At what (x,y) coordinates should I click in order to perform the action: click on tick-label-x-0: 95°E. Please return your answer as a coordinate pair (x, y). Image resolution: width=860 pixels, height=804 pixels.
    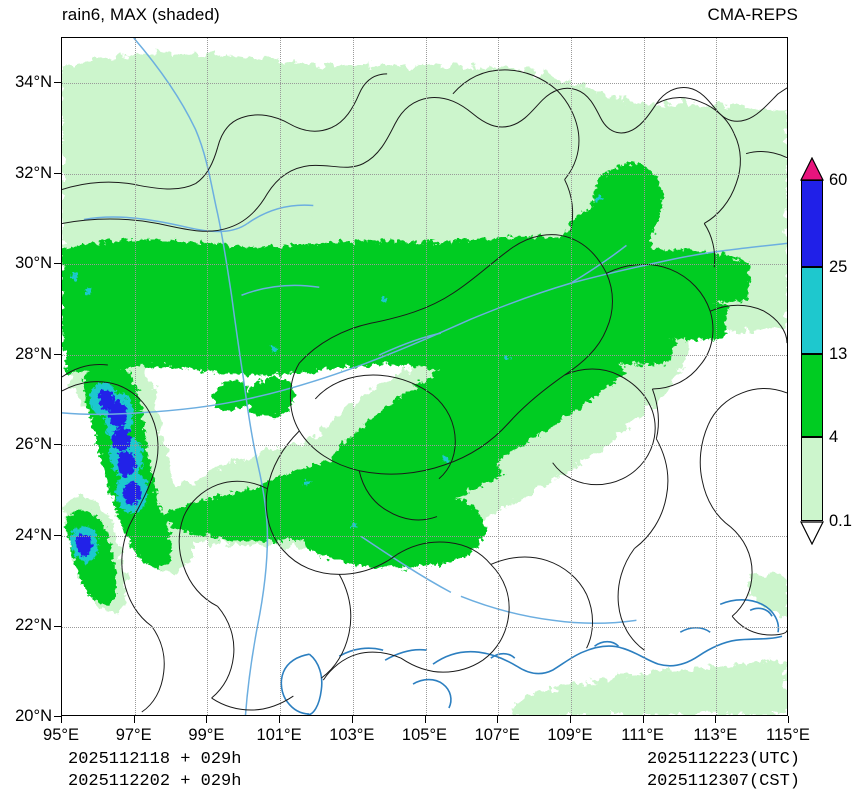
    Looking at the image, I should click on (61, 735).